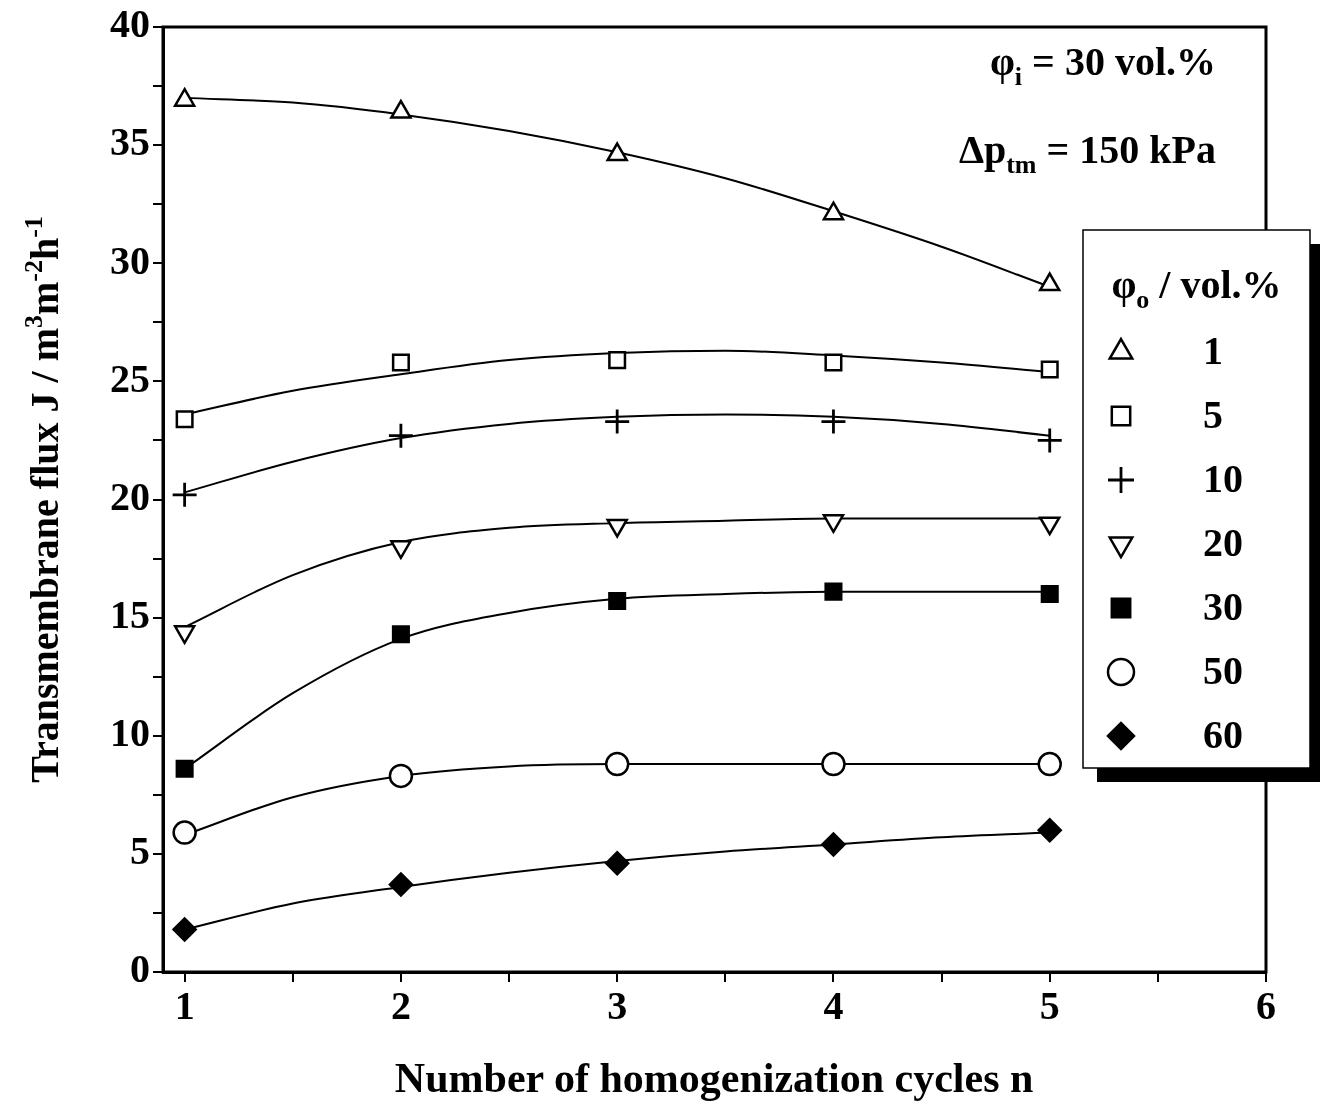  I want to click on x-tick-label: 3, so click(617, 1006).